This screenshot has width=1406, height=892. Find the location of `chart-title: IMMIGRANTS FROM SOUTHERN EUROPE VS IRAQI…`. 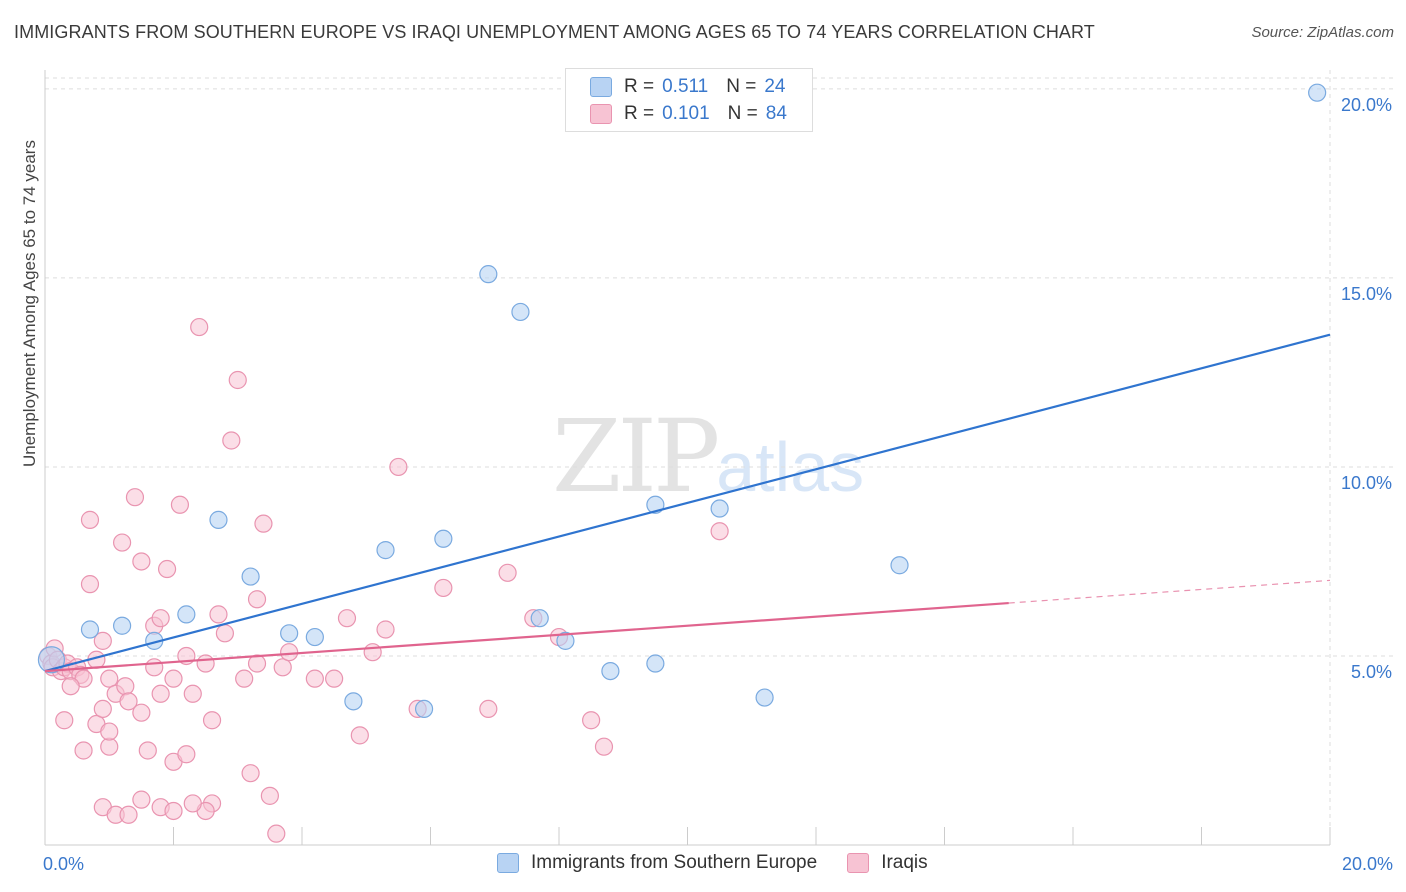

chart-title: IMMIGRANTS FROM SOUTHERN EUROPE VS IRAQI… is located at coordinates (554, 32).